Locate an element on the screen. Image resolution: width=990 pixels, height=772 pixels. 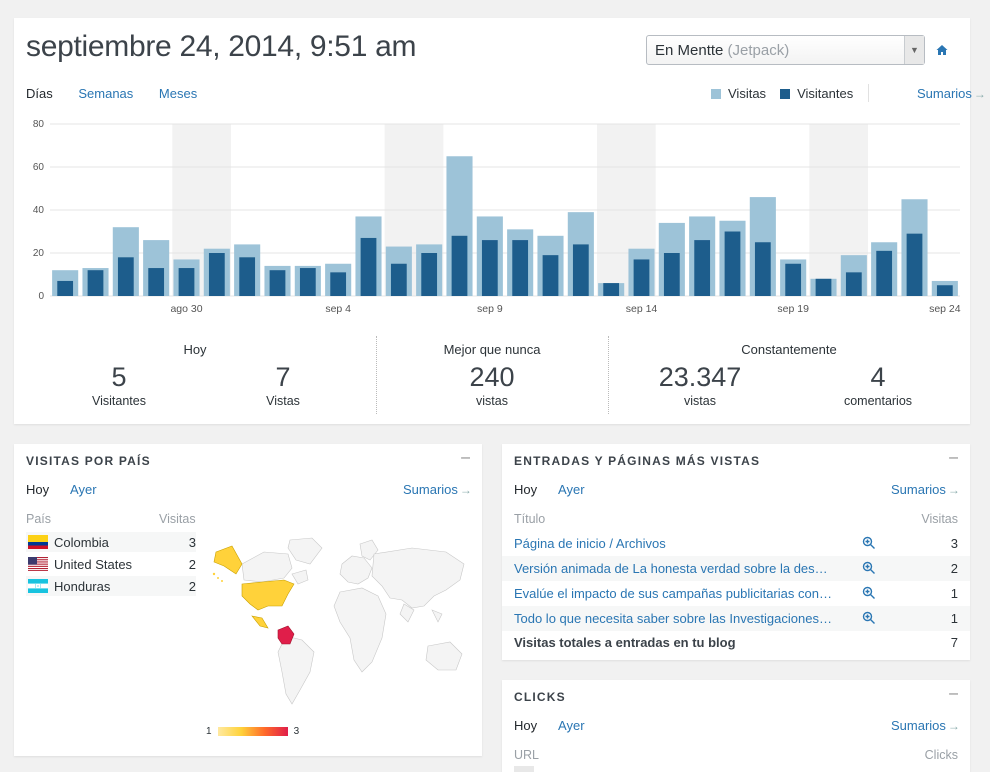
country-name: Colombia is located at coordinates (81, 542).